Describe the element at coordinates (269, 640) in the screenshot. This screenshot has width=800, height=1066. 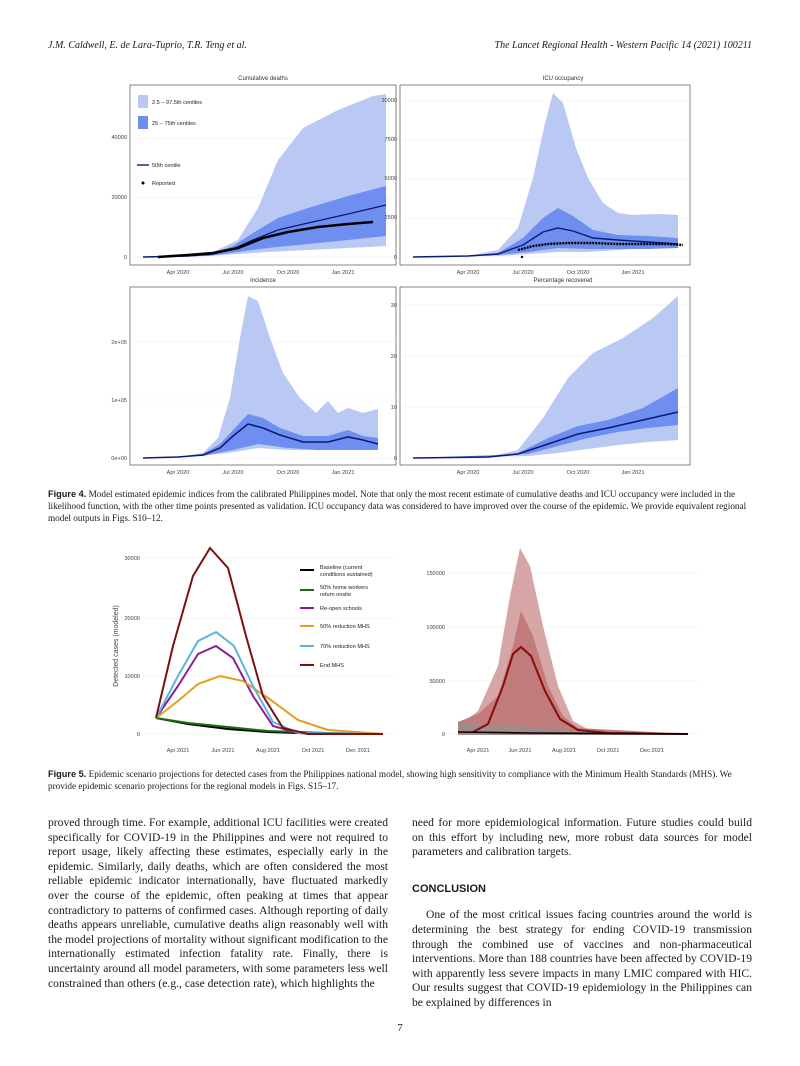
I see `scenario-lines` at that location.